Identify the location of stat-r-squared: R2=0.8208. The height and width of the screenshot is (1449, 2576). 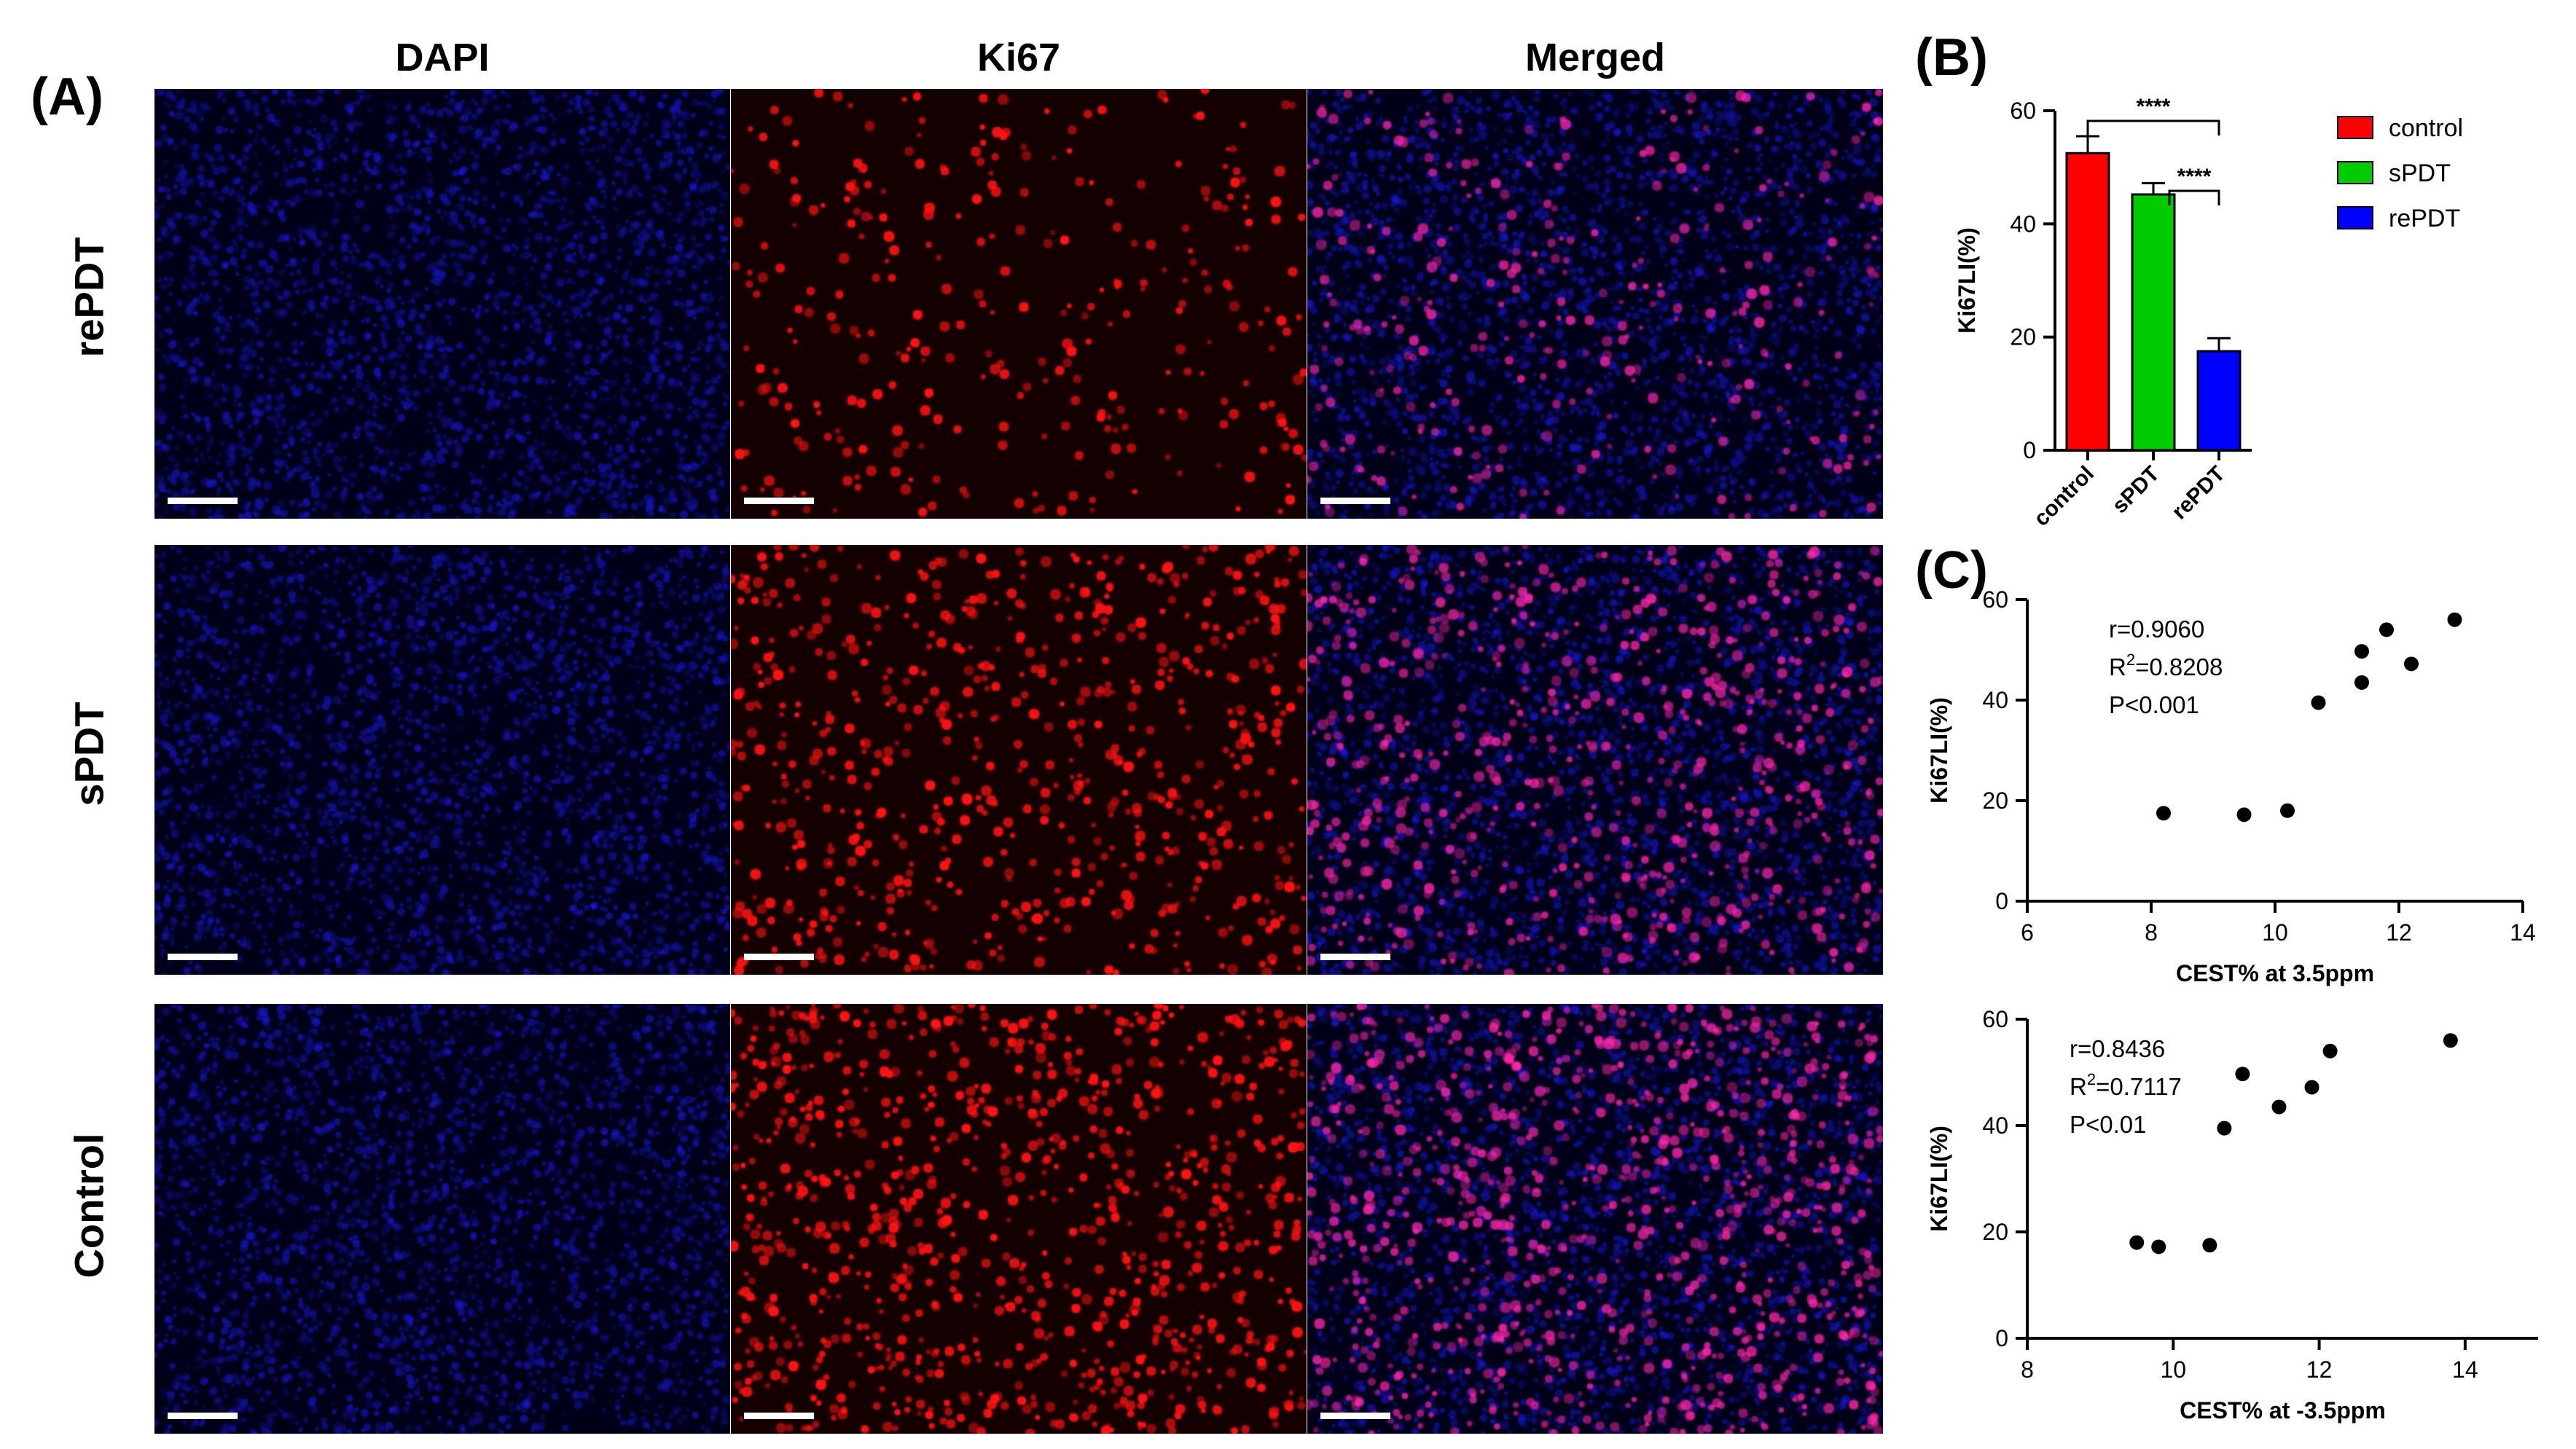
(2166, 665).